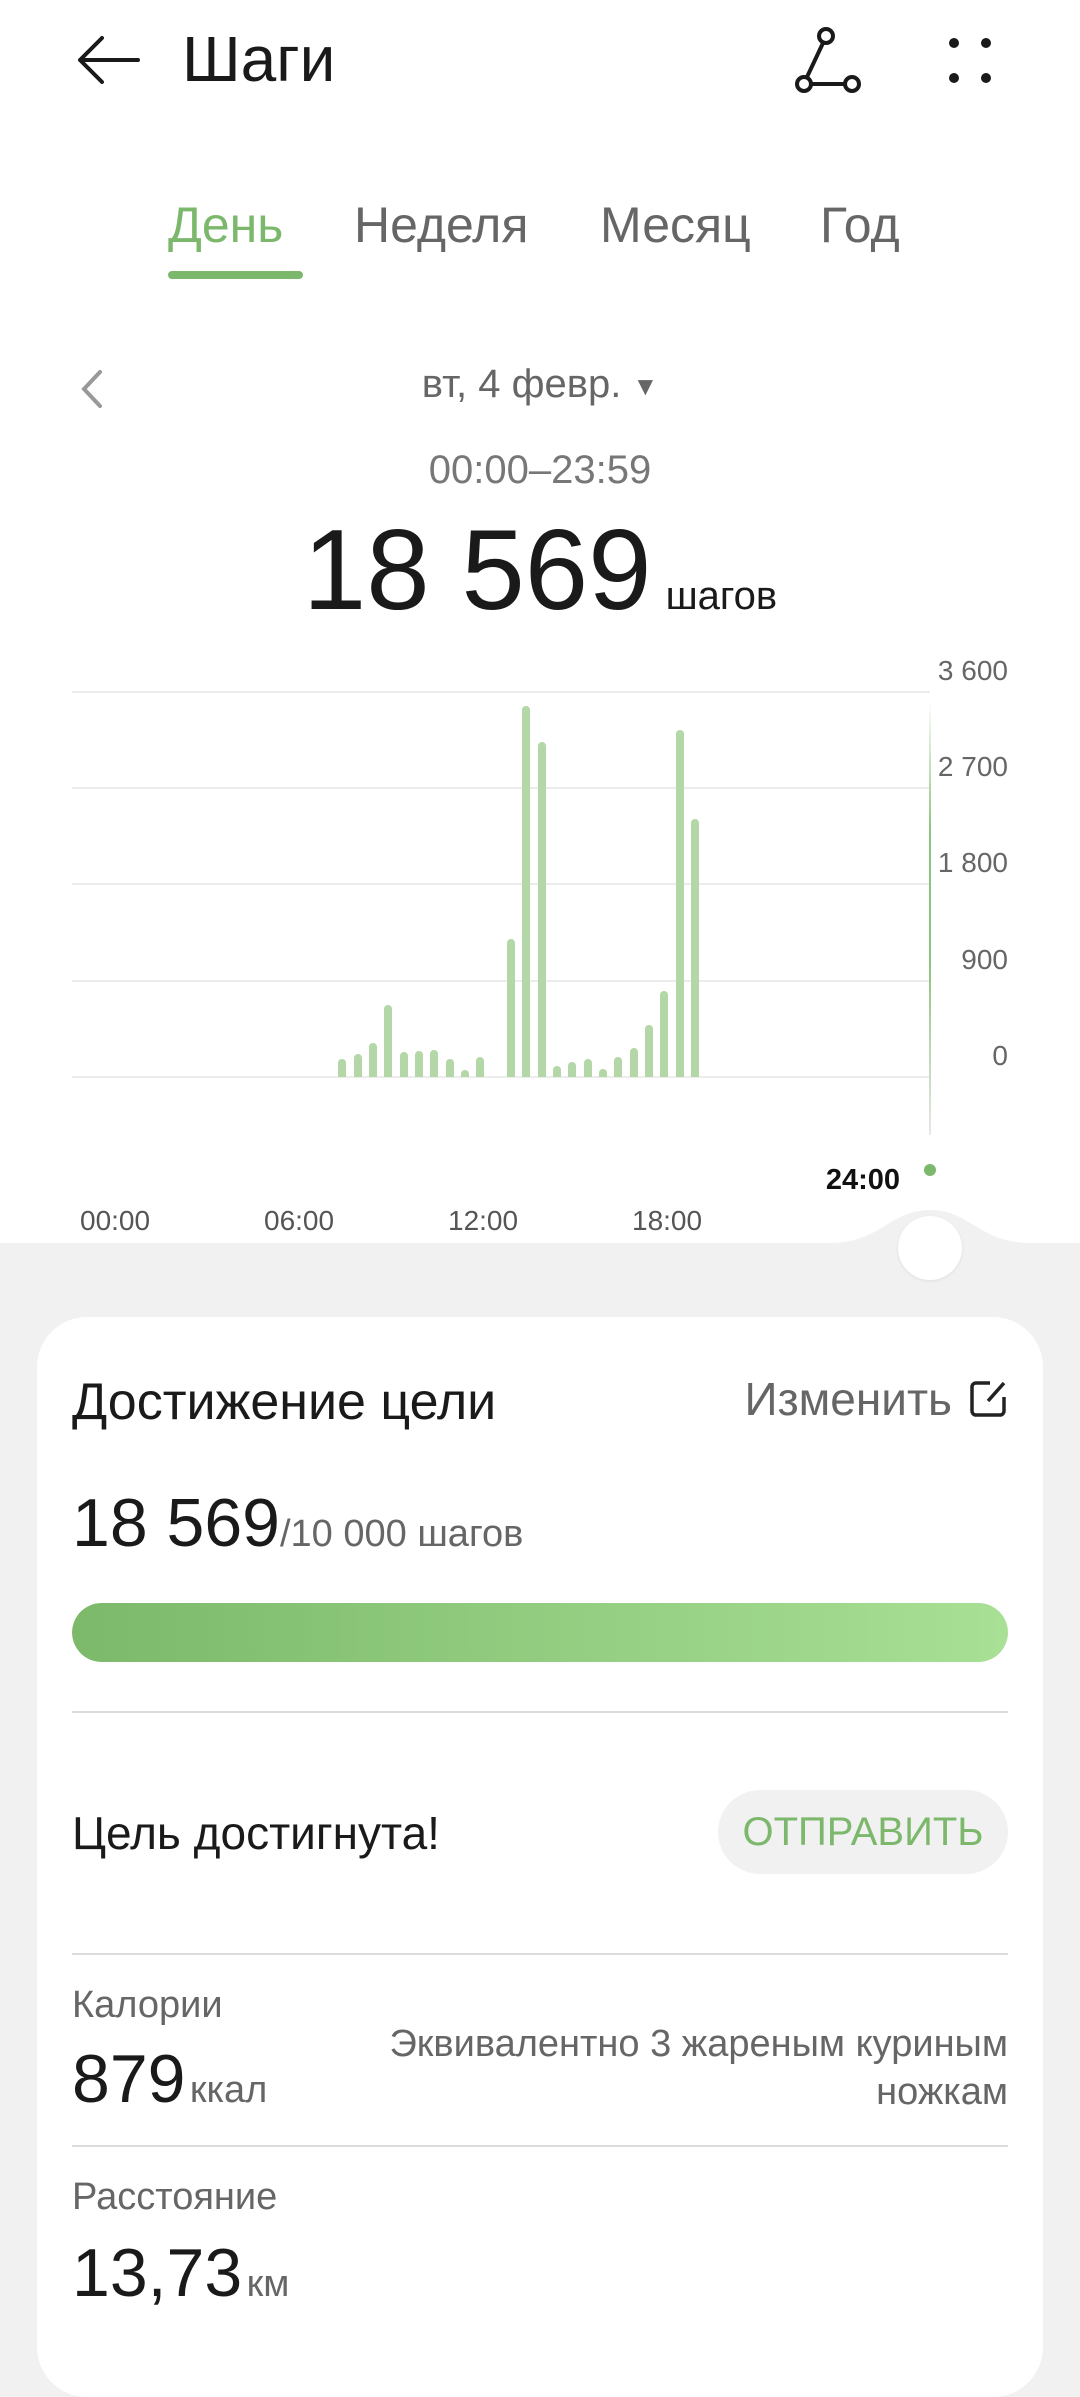 Image resolution: width=1080 pixels, height=2397 pixels. Describe the element at coordinates (521, 384) in the screenshot. I see `date-label: вт, 4 февр.` at that location.